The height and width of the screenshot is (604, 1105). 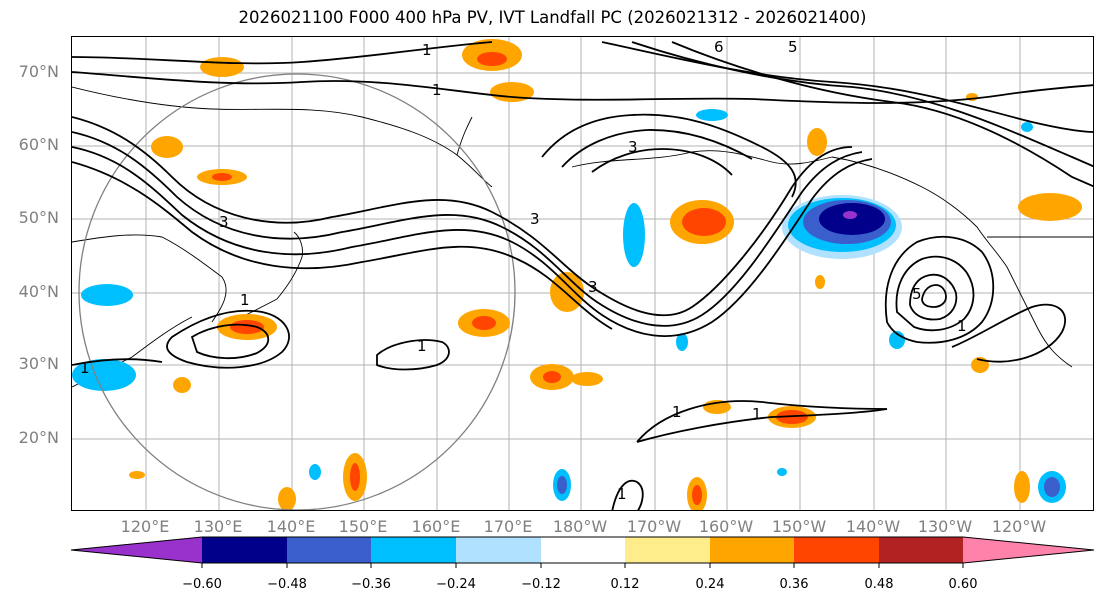 I want to click on coast-siberia, so click(x=282, y=137).